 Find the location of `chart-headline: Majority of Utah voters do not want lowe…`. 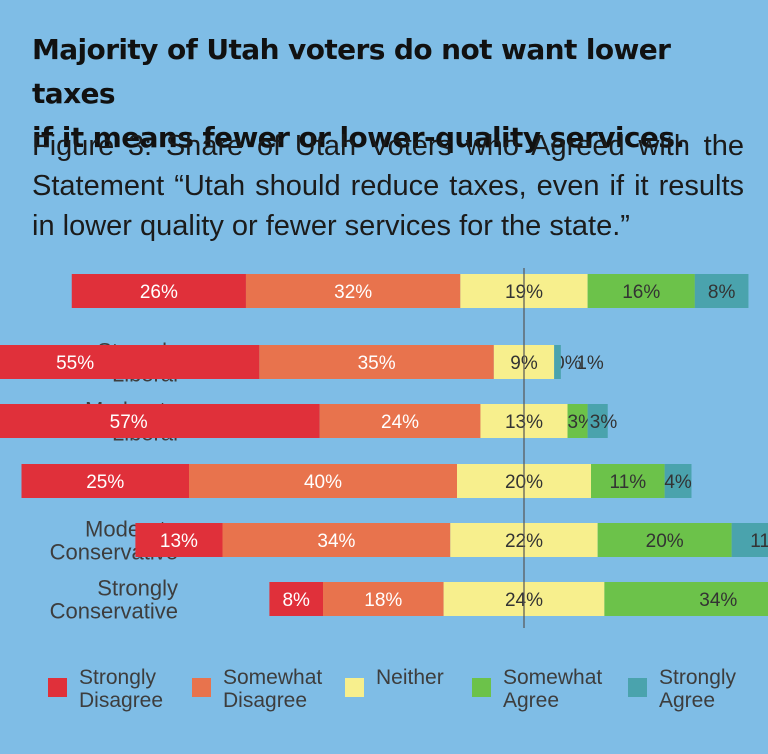

chart-headline: Majority of Utah voters do not want lowe… is located at coordinates (358, 93).